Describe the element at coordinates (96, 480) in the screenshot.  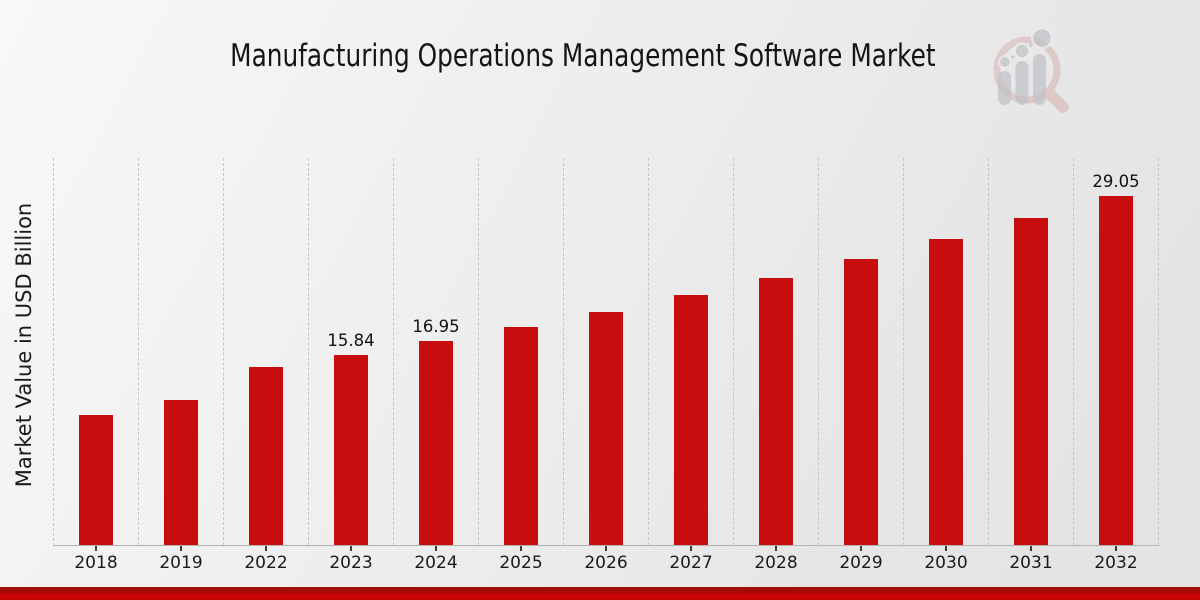
I see `bar-2018` at that location.